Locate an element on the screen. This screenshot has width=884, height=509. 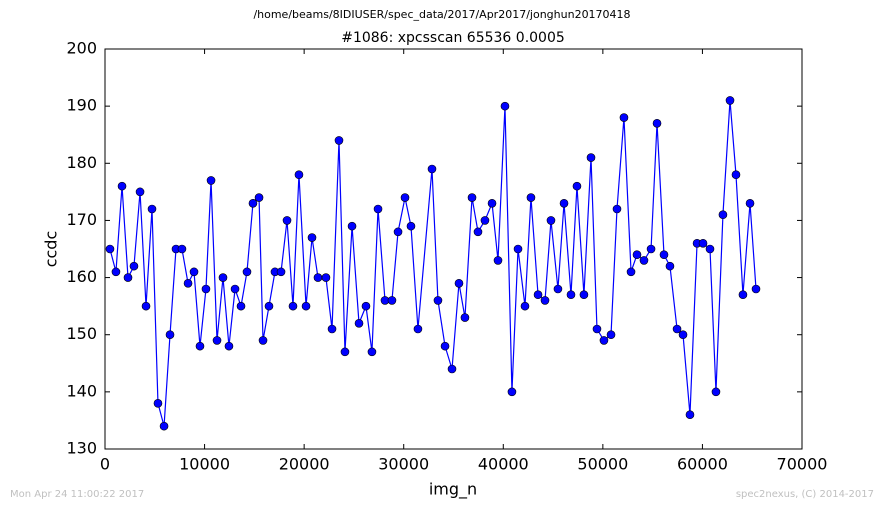
x-tick-label: 30000 is located at coordinates (403, 464).